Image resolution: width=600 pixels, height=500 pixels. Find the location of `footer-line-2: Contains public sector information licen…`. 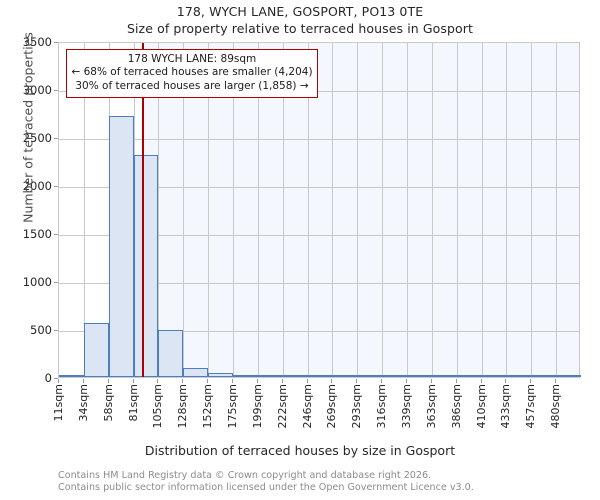

footer-line-2: Contains public sector information licen… is located at coordinates (266, 488).